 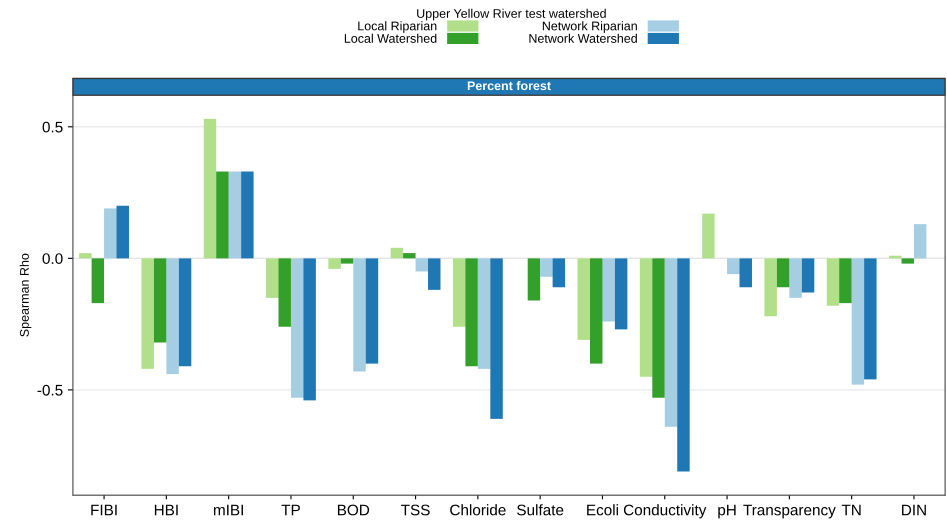 What do you see at coordinates (166, 510) in the screenshot?
I see `x-tick-label: HBI` at bounding box center [166, 510].